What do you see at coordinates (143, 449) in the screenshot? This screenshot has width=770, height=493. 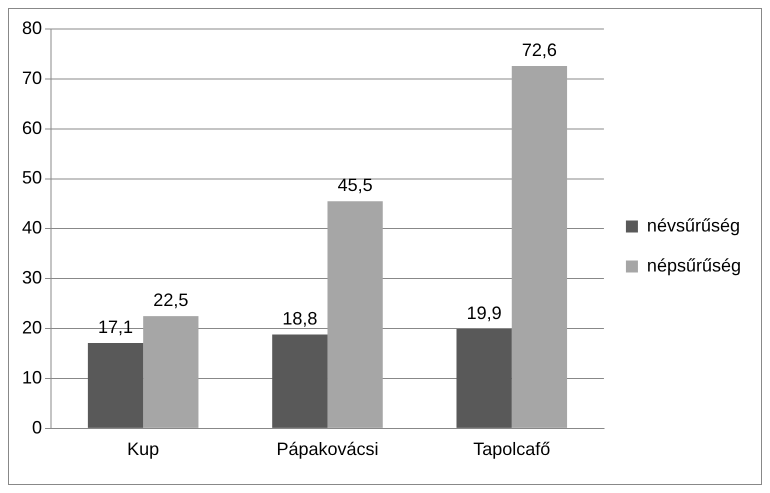 I see `x-tick-label: Kup` at bounding box center [143, 449].